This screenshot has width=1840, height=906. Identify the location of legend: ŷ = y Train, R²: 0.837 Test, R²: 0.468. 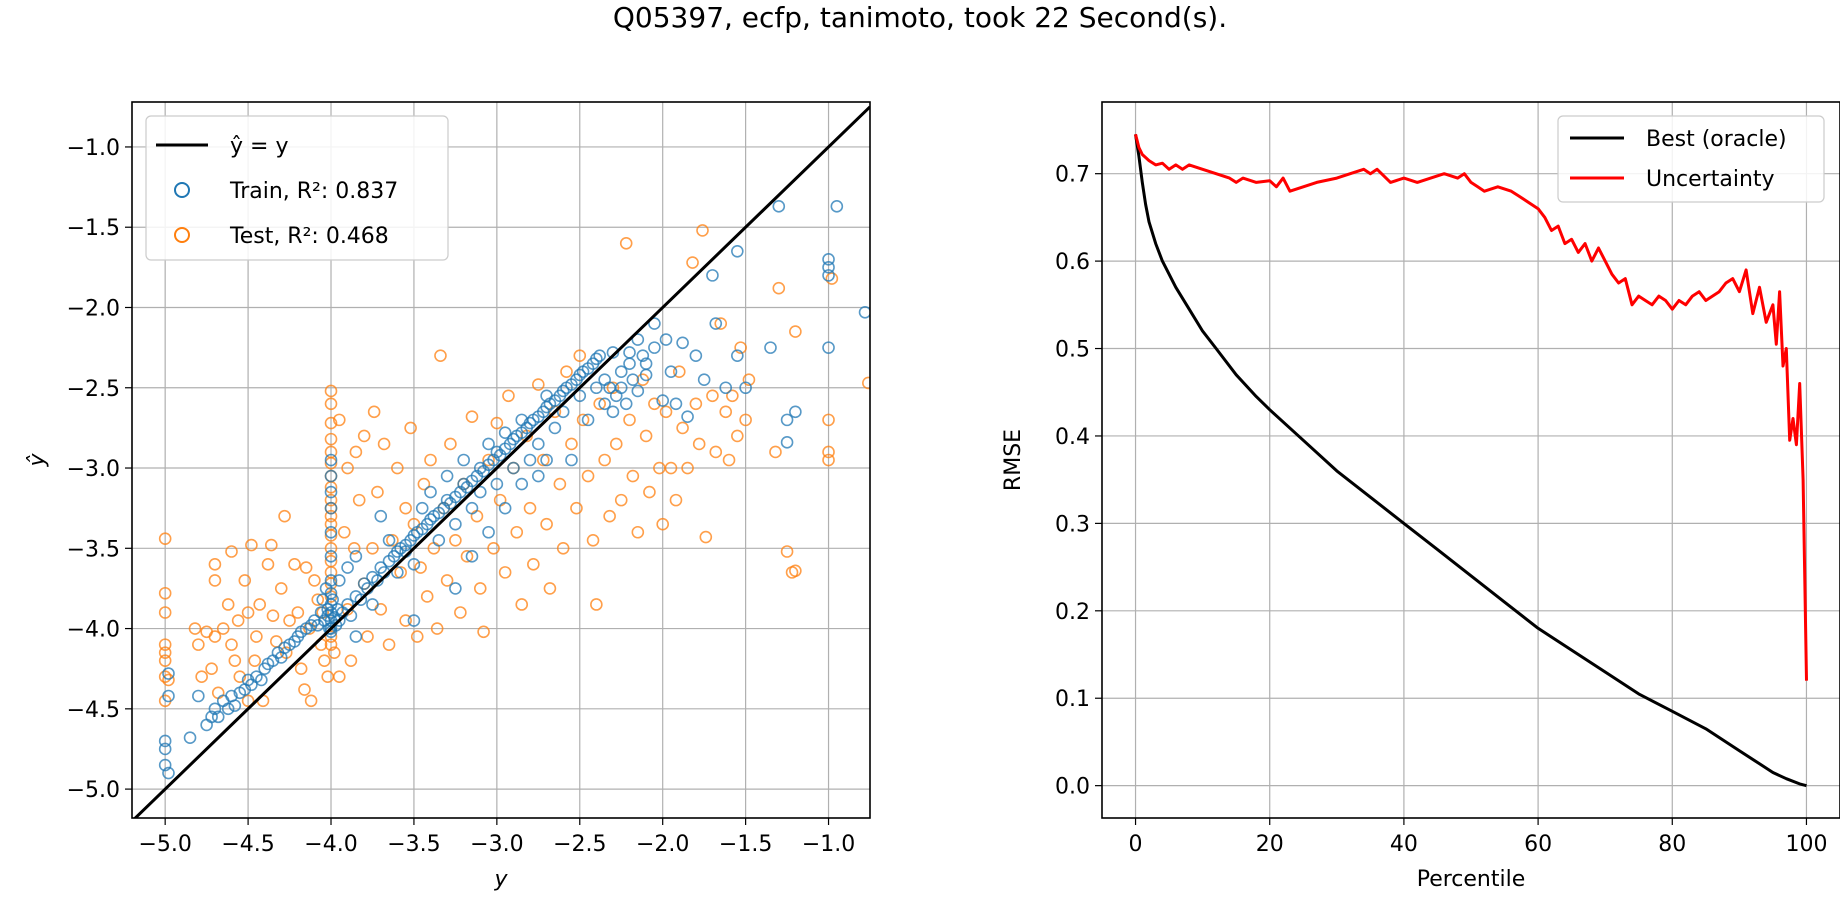
(297, 188).